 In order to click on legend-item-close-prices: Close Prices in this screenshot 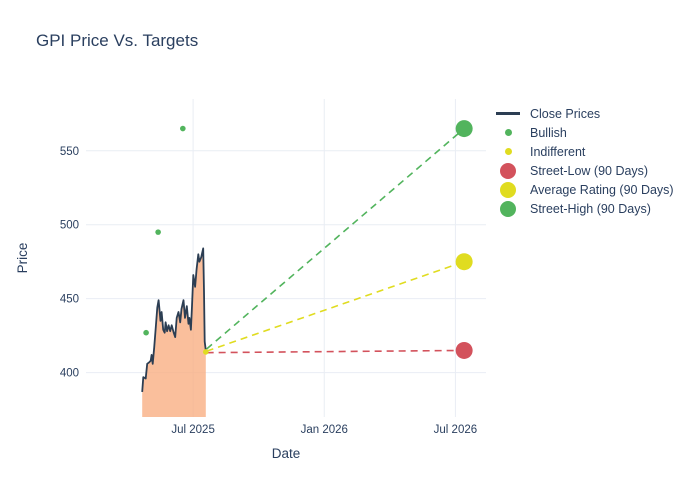, I will do `click(594, 113)`.